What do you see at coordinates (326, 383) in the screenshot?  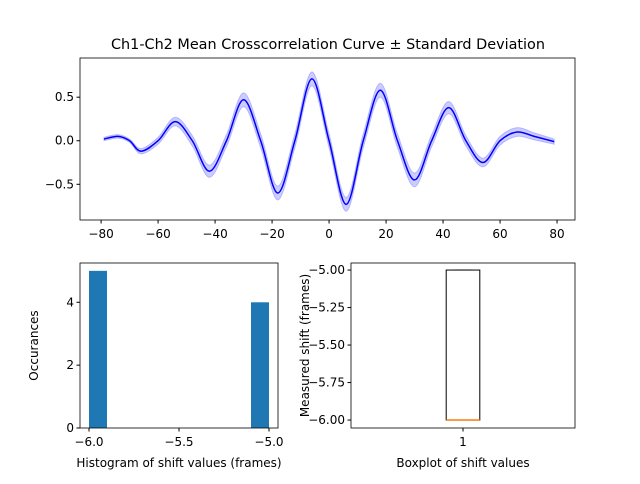 I see `y-tick-label: −5.75` at bounding box center [326, 383].